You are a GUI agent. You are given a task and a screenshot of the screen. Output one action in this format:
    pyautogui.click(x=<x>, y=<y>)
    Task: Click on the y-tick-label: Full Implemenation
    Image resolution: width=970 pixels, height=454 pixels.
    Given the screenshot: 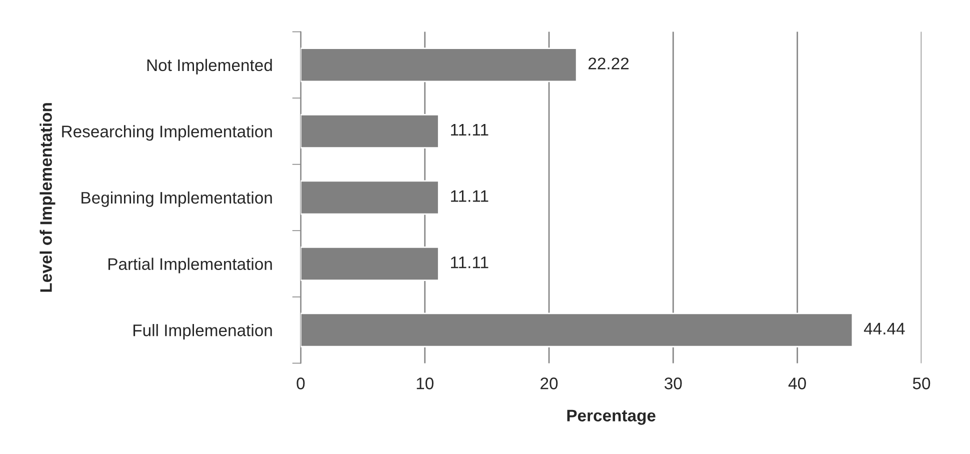 What is the action you would take?
    pyautogui.click(x=202, y=332)
    